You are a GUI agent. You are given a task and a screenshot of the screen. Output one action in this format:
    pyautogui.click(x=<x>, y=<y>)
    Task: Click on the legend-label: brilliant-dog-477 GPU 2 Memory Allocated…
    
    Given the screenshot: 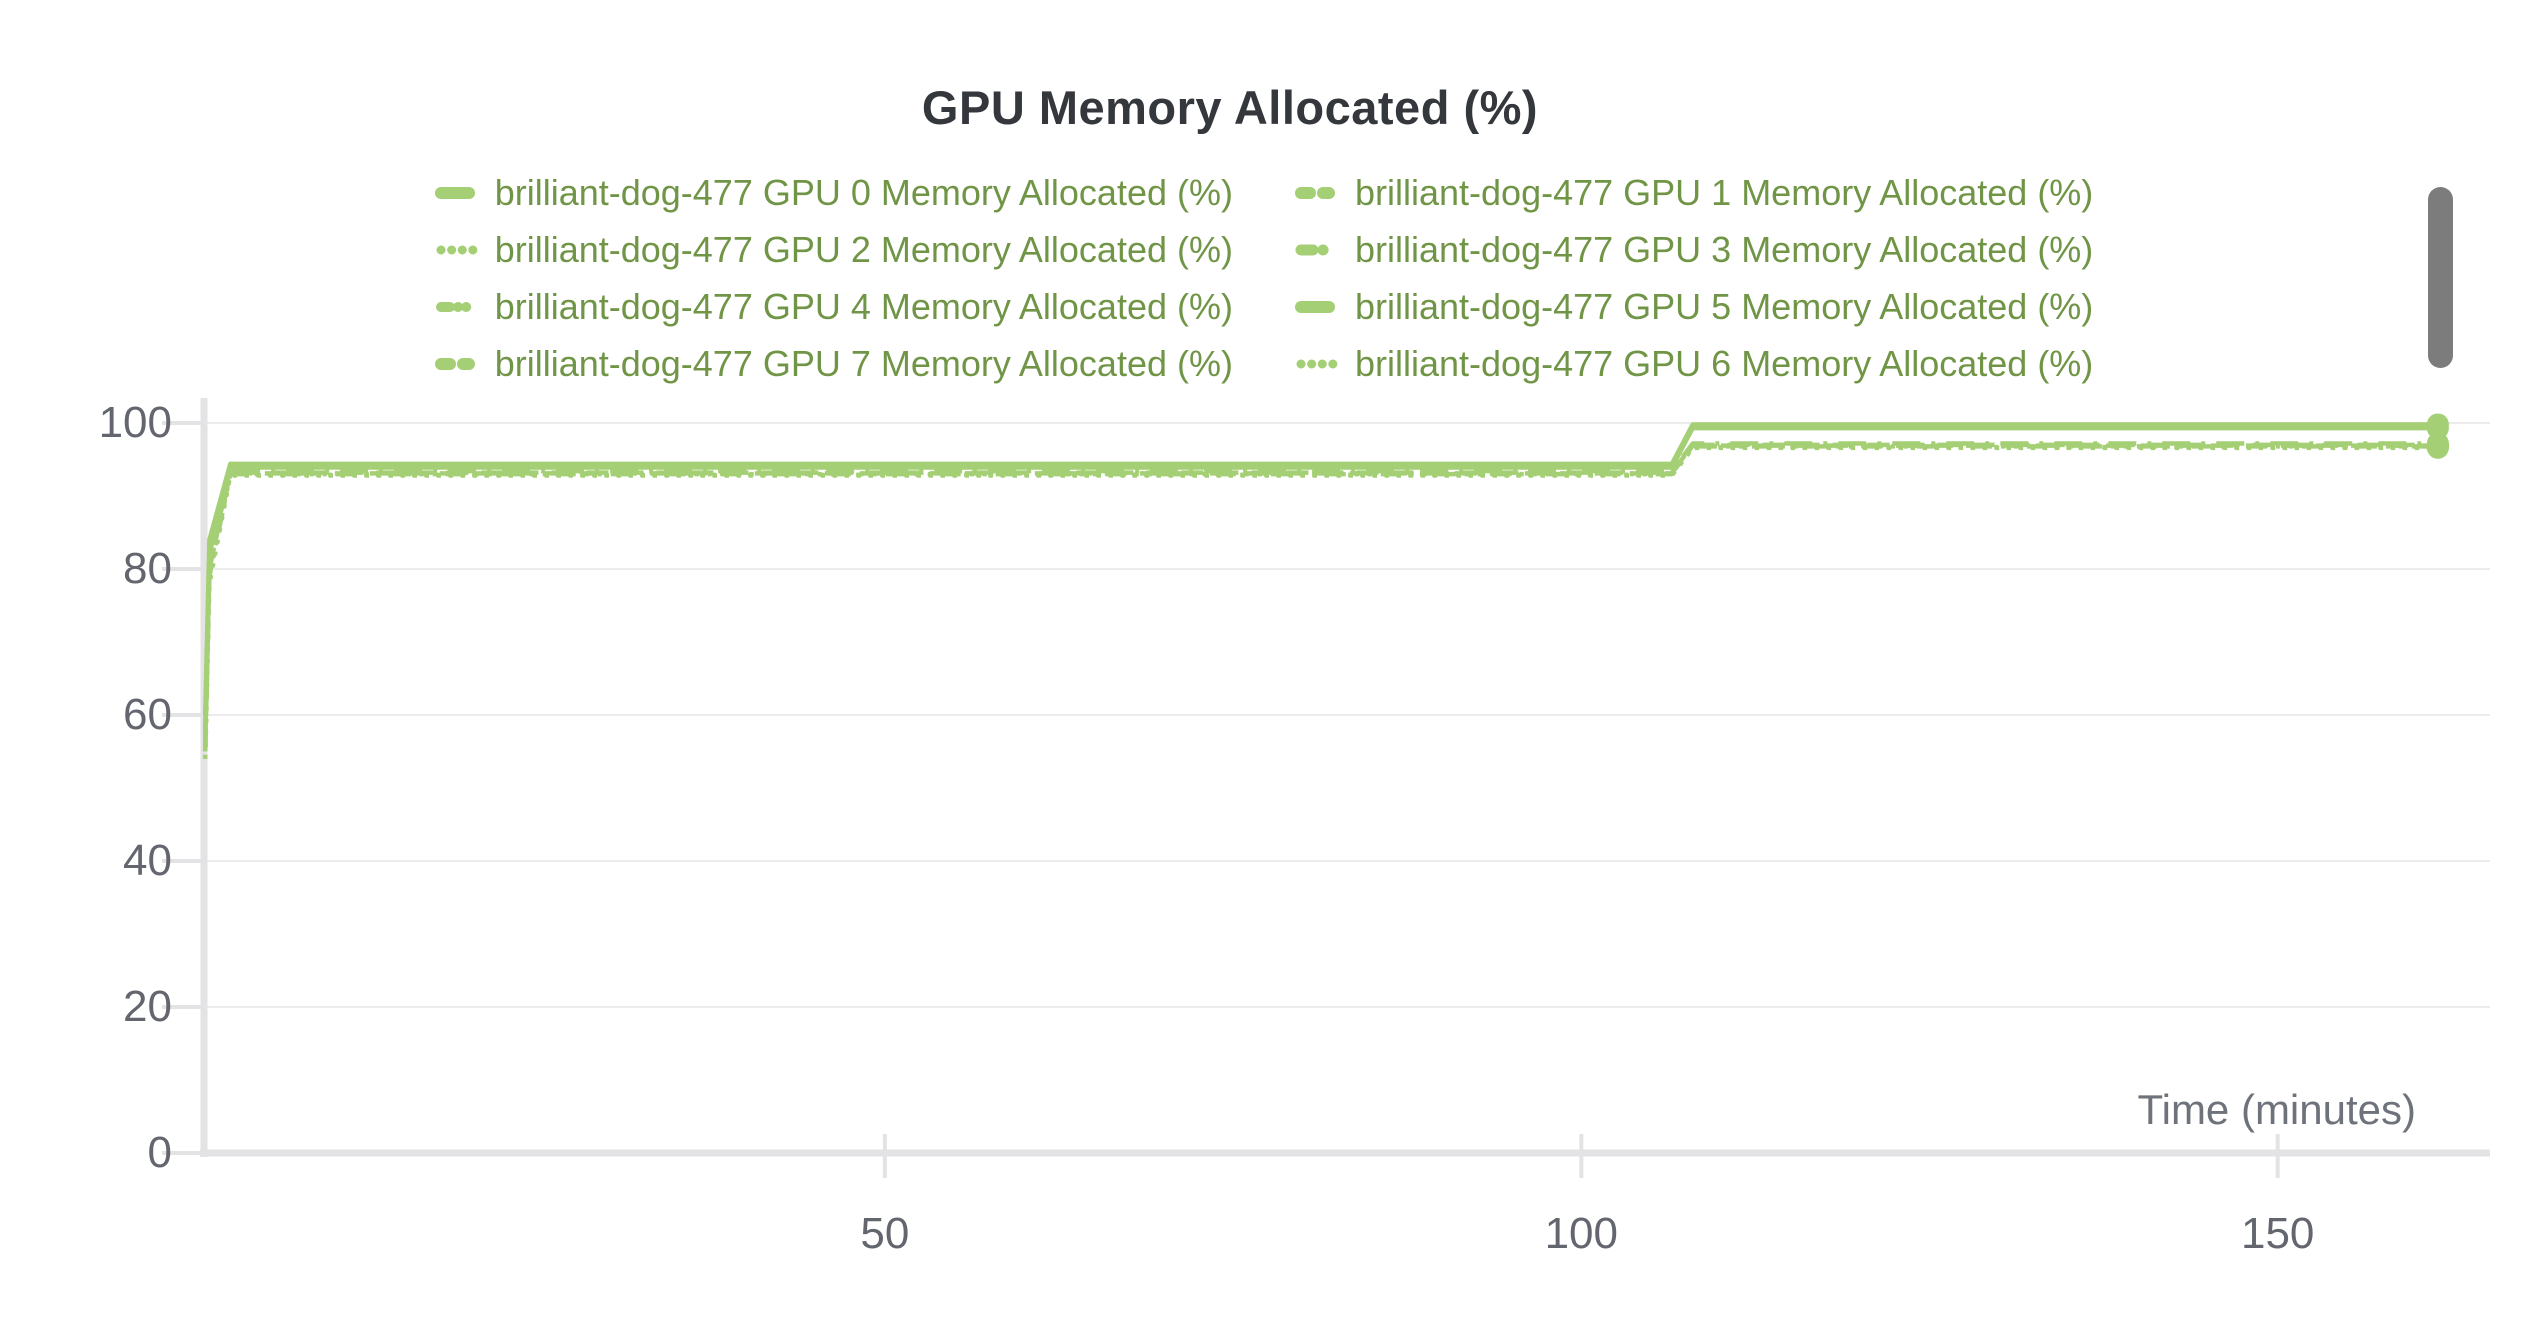 What is the action you would take?
    pyautogui.click(x=863, y=249)
    